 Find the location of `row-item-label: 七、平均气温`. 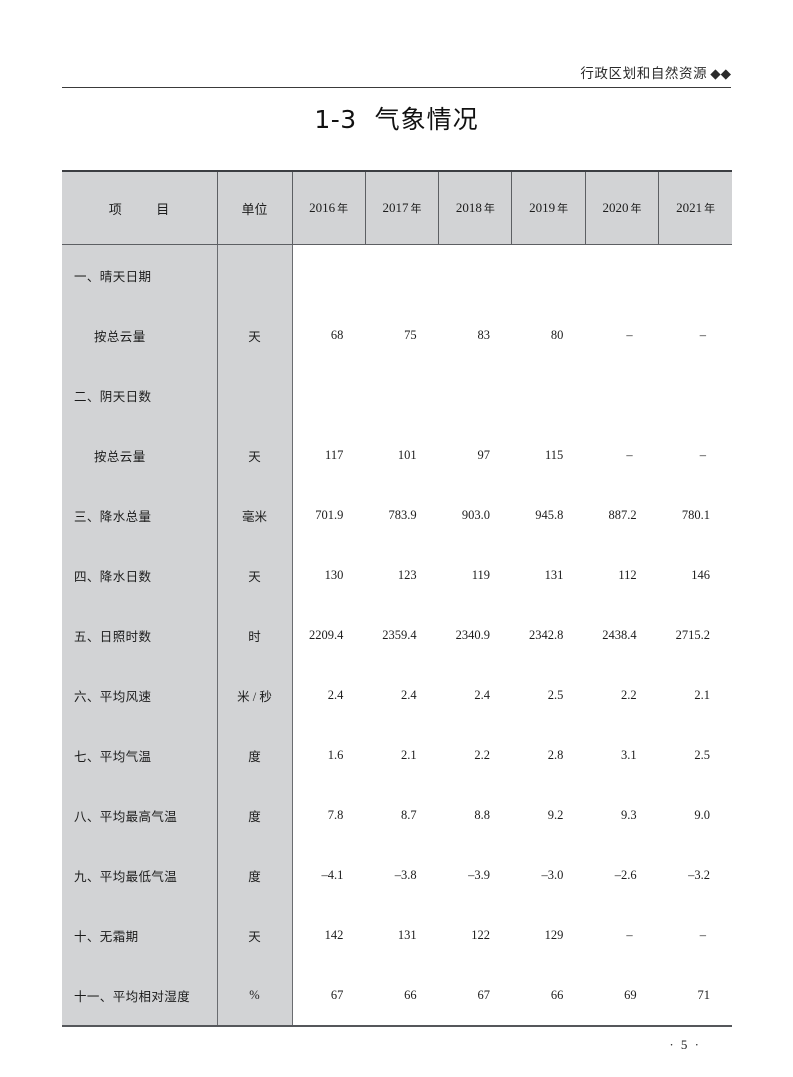

row-item-label: 七、平均气温 is located at coordinates (140, 755).